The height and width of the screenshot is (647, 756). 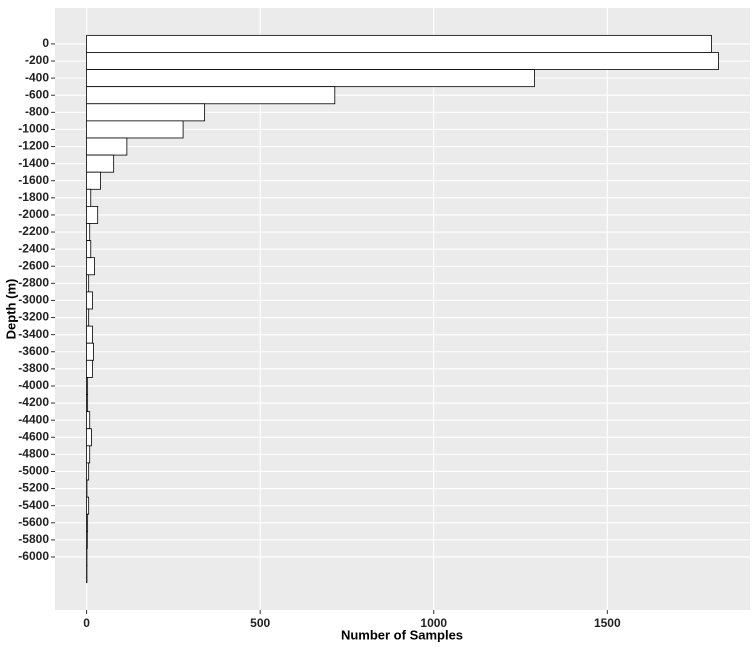 I want to click on y-tick-label: -4200, so click(x=33, y=402).